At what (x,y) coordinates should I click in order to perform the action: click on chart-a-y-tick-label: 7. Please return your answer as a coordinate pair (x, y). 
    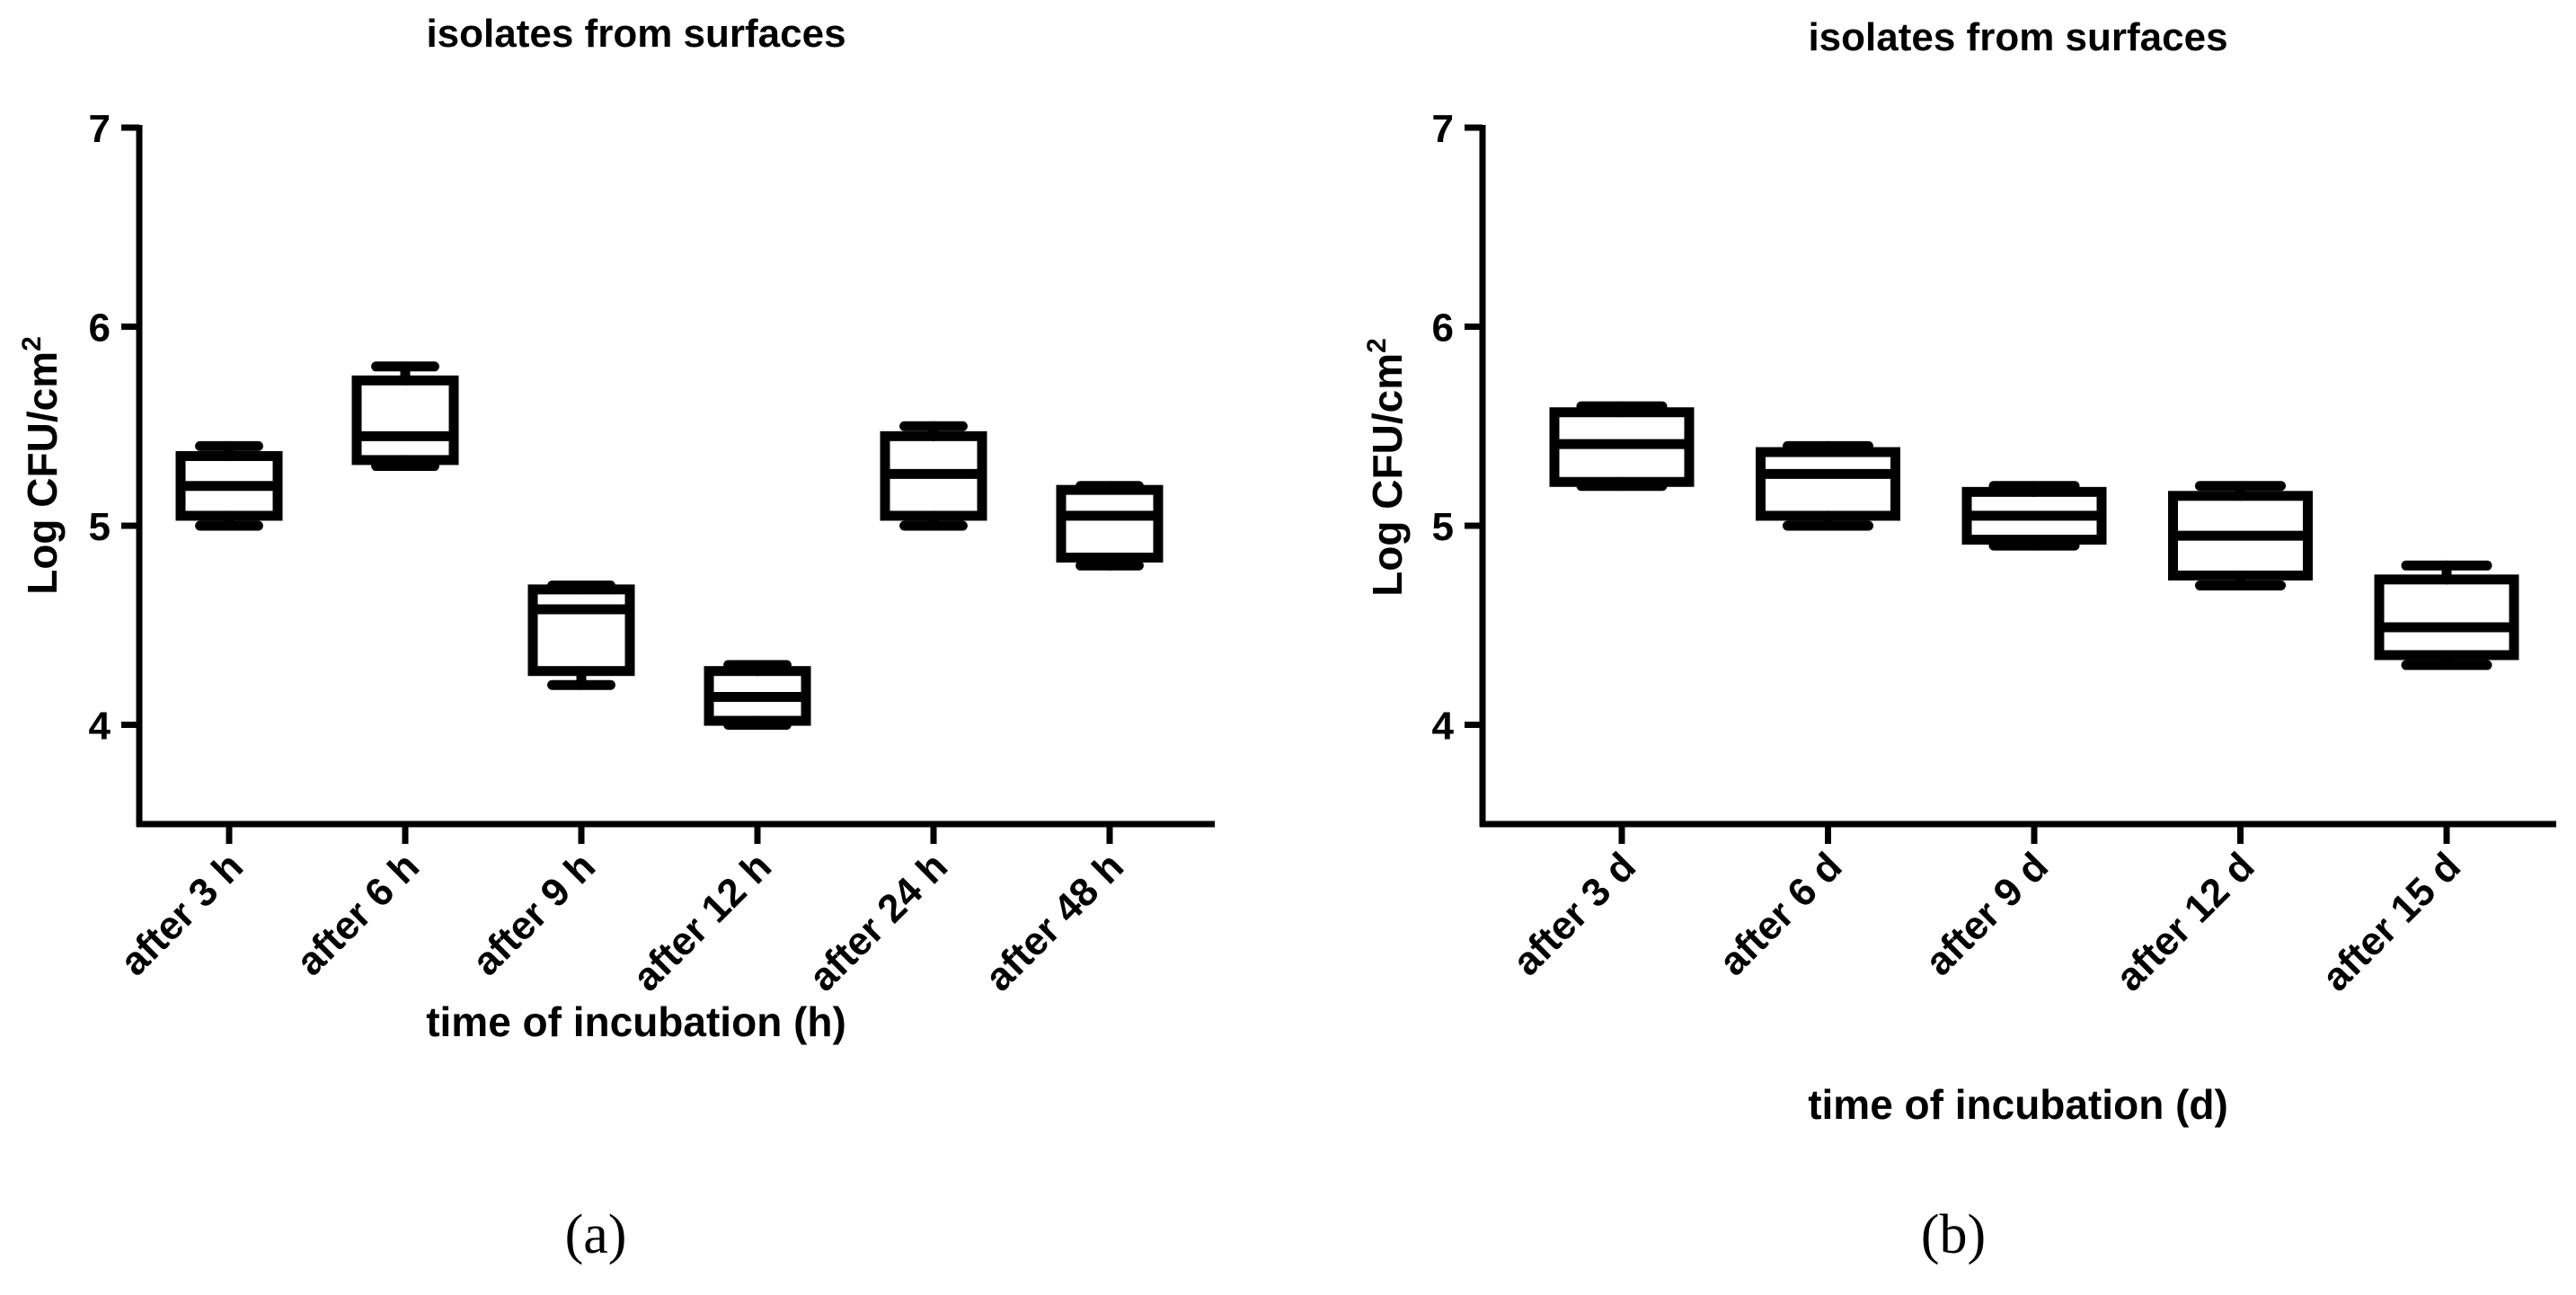
    Looking at the image, I should click on (100, 129).